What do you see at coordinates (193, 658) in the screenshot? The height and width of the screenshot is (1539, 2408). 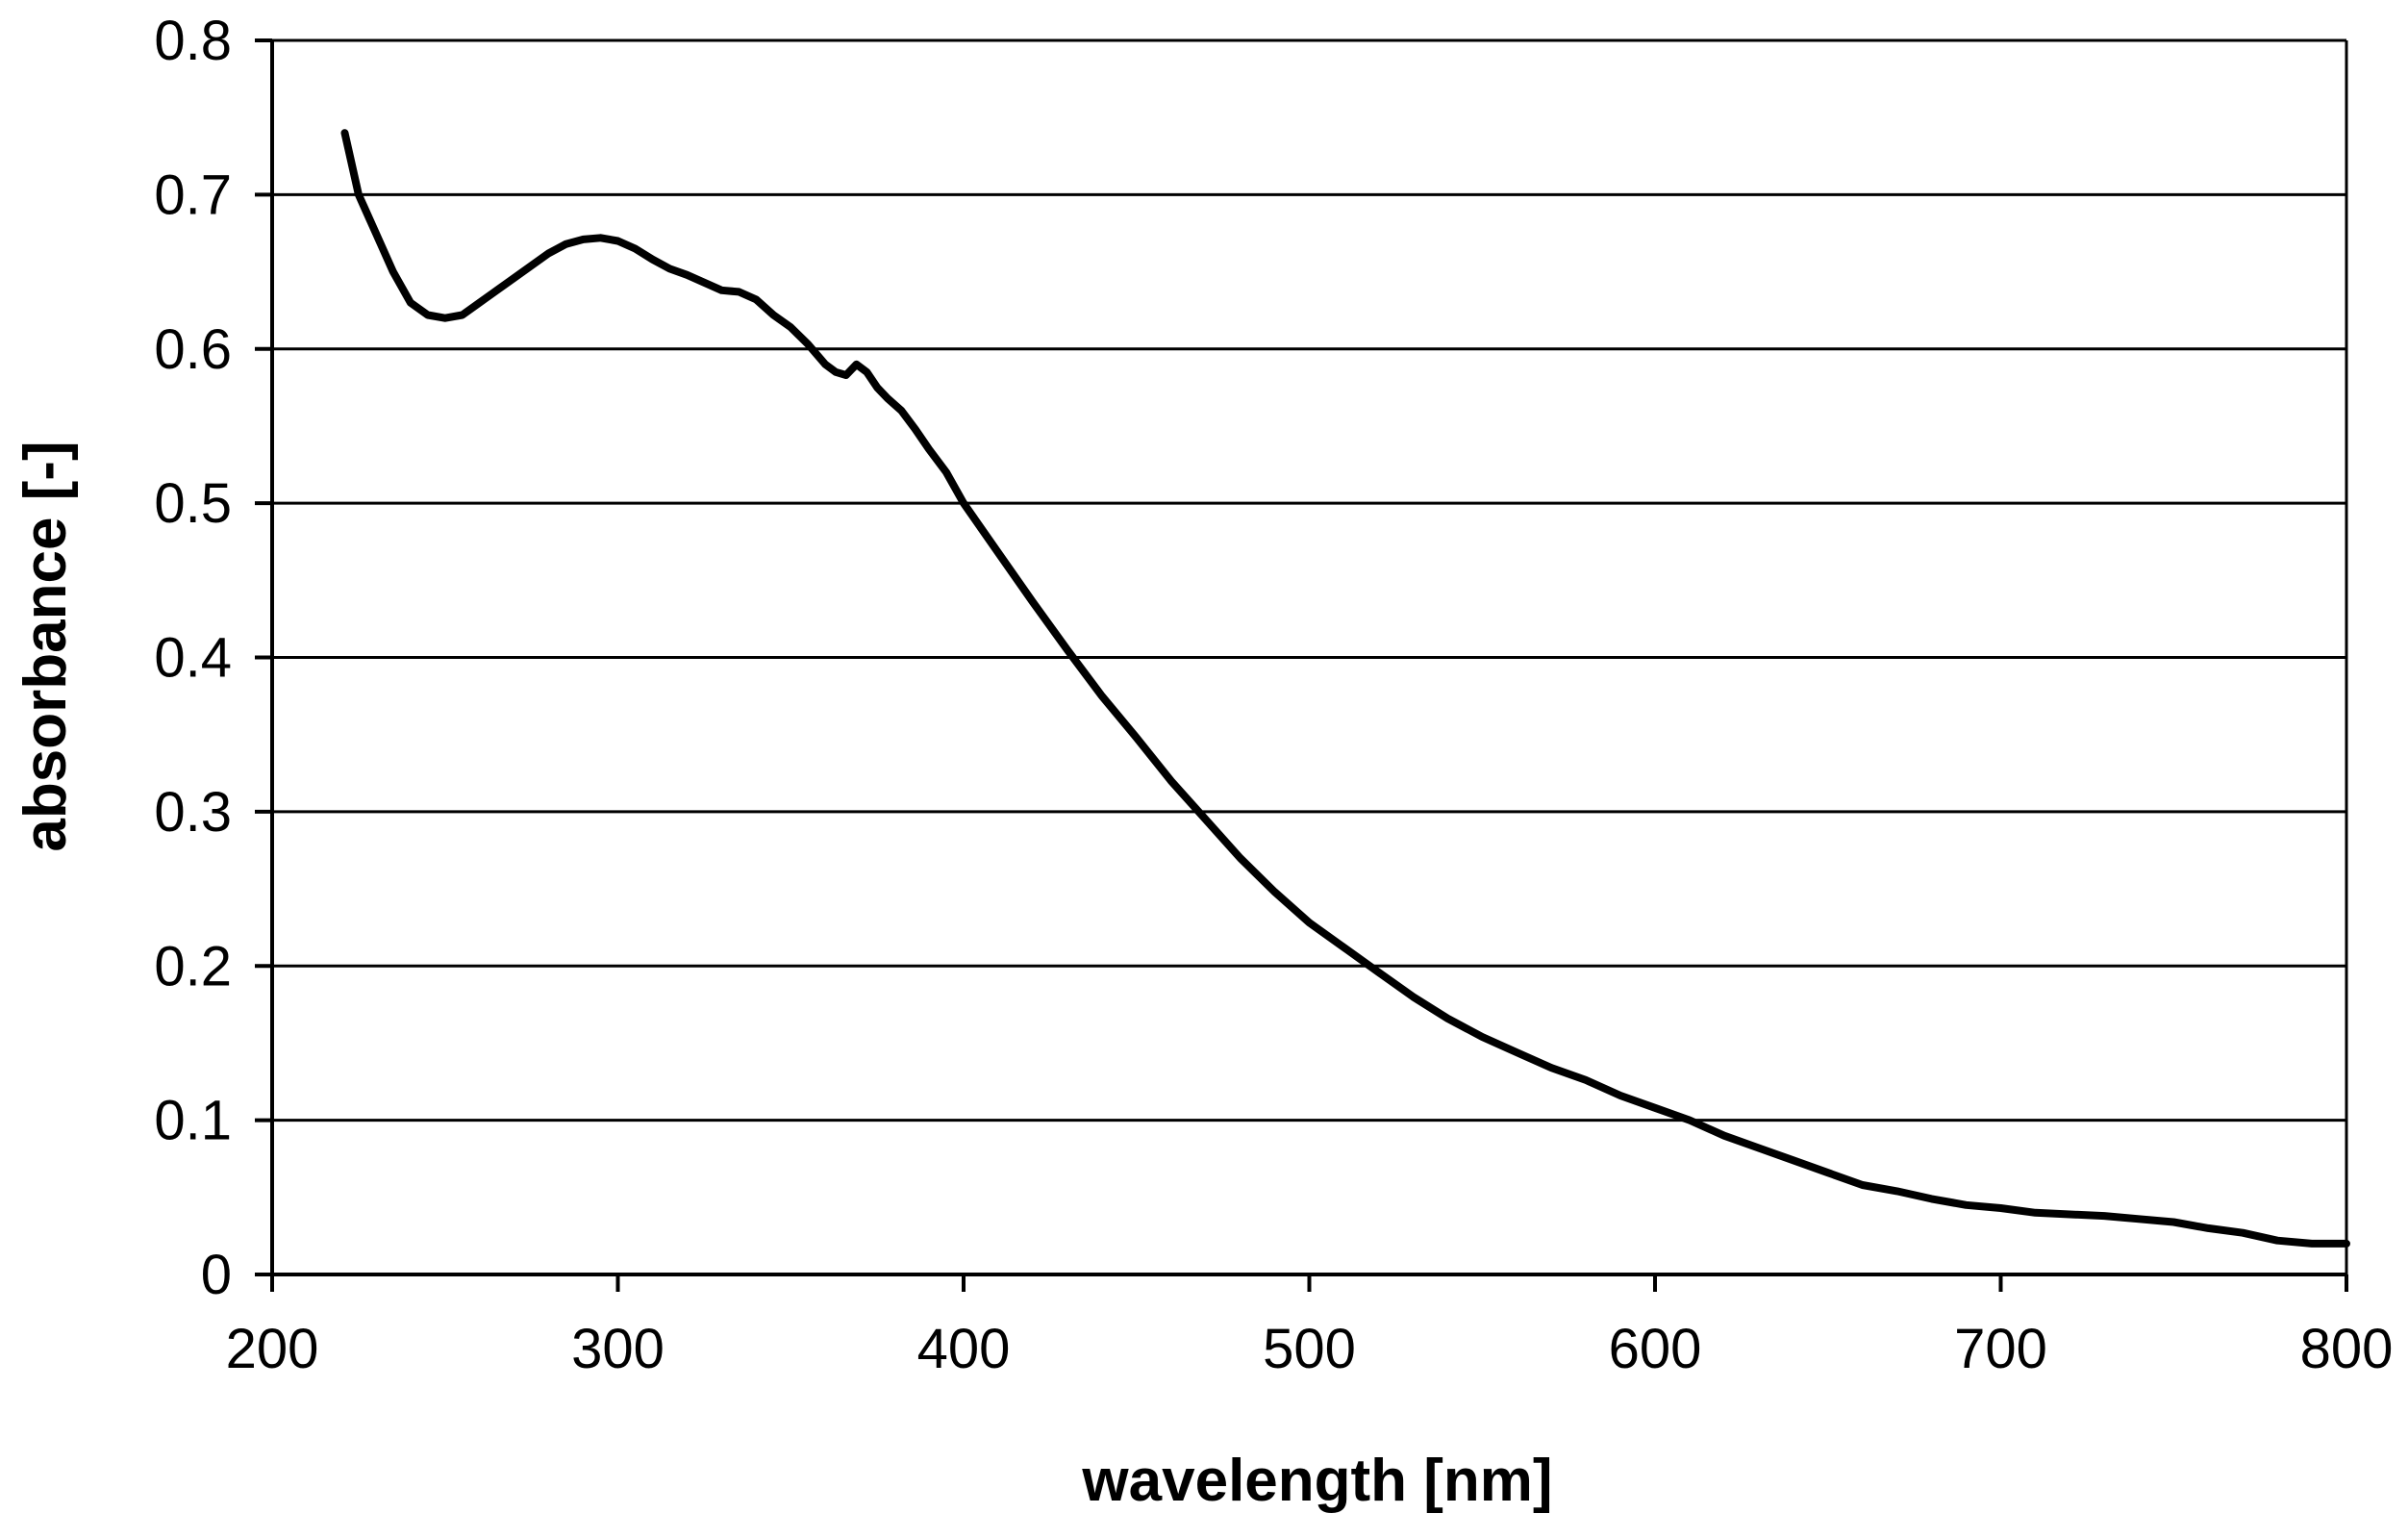 I see `y-tick-label-4: 0.4` at bounding box center [193, 658].